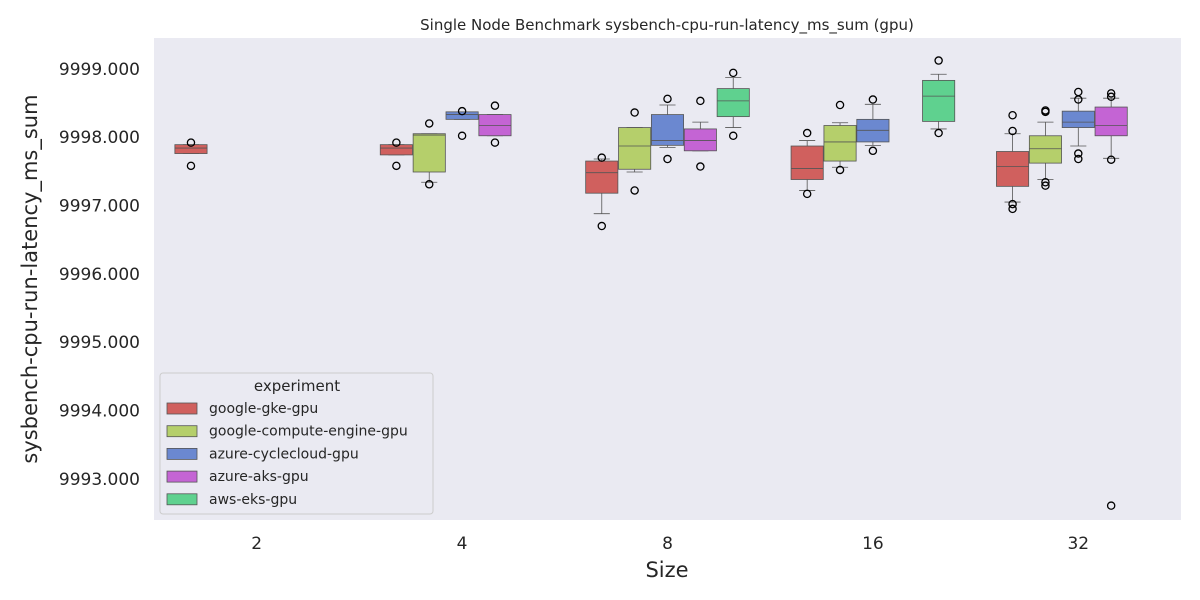 This screenshot has height=600, width=1200. I want to click on legend-item-aws-eks-gpu: aws-eks-gpu, so click(231, 500).